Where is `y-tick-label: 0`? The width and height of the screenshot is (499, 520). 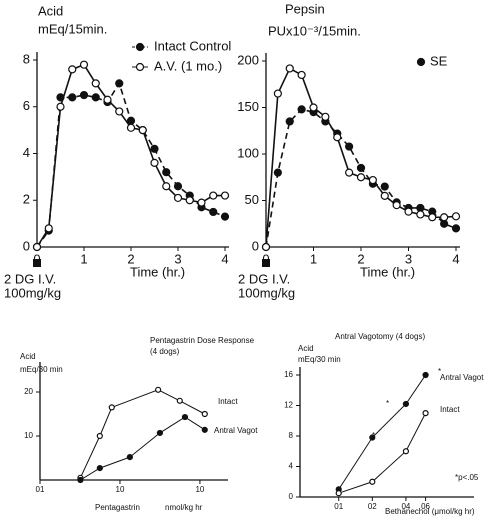 y-tick-label: 0 is located at coordinates (255, 245).